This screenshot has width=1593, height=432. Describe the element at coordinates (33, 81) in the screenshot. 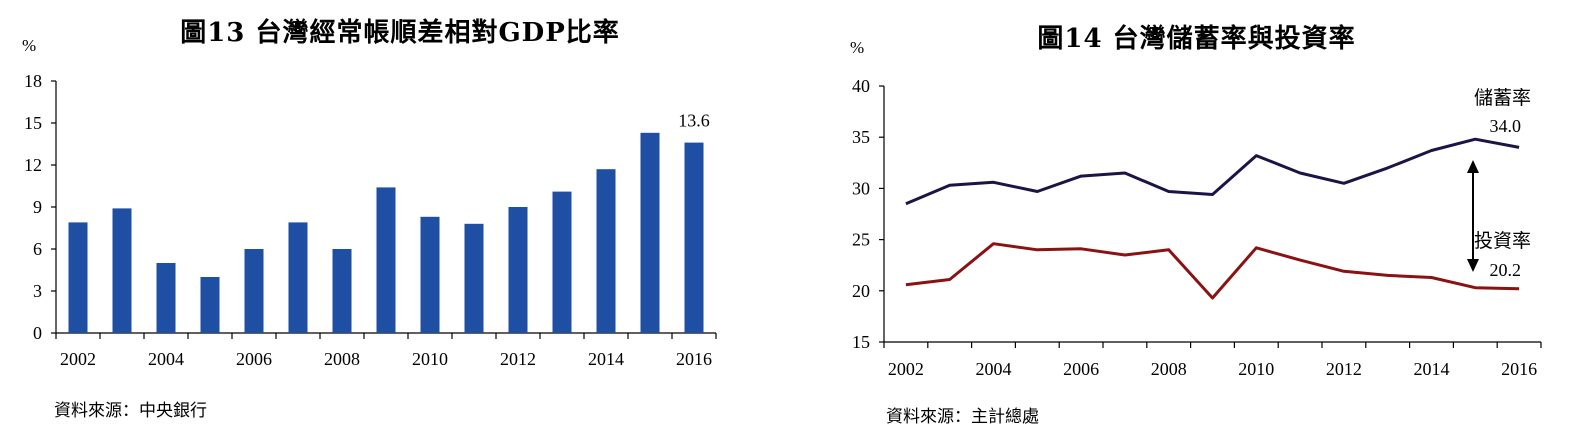

I see `y-tick-label: 18` at that location.